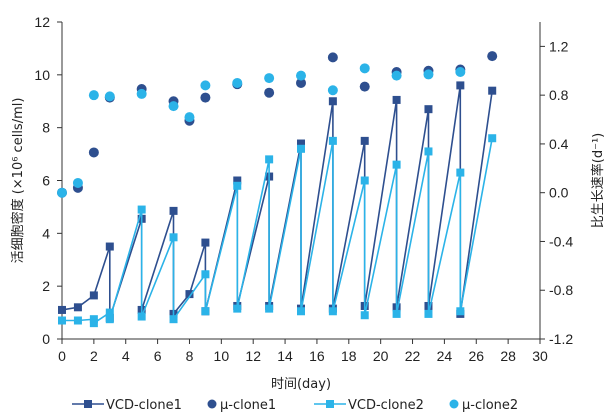  I want to click on legend-label: μ-clone1, so click(248, 405).